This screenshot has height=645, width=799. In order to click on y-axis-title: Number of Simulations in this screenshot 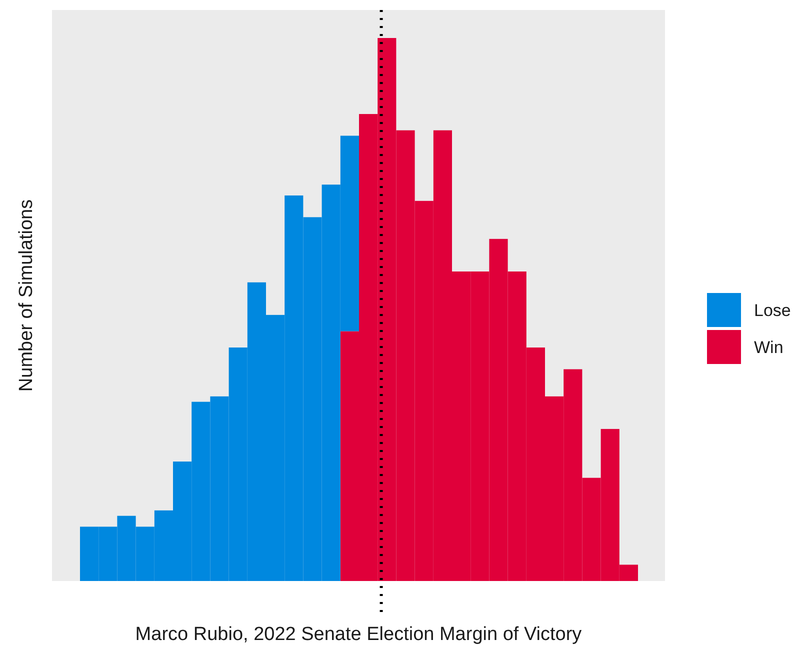, I will do `click(26, 295)`.